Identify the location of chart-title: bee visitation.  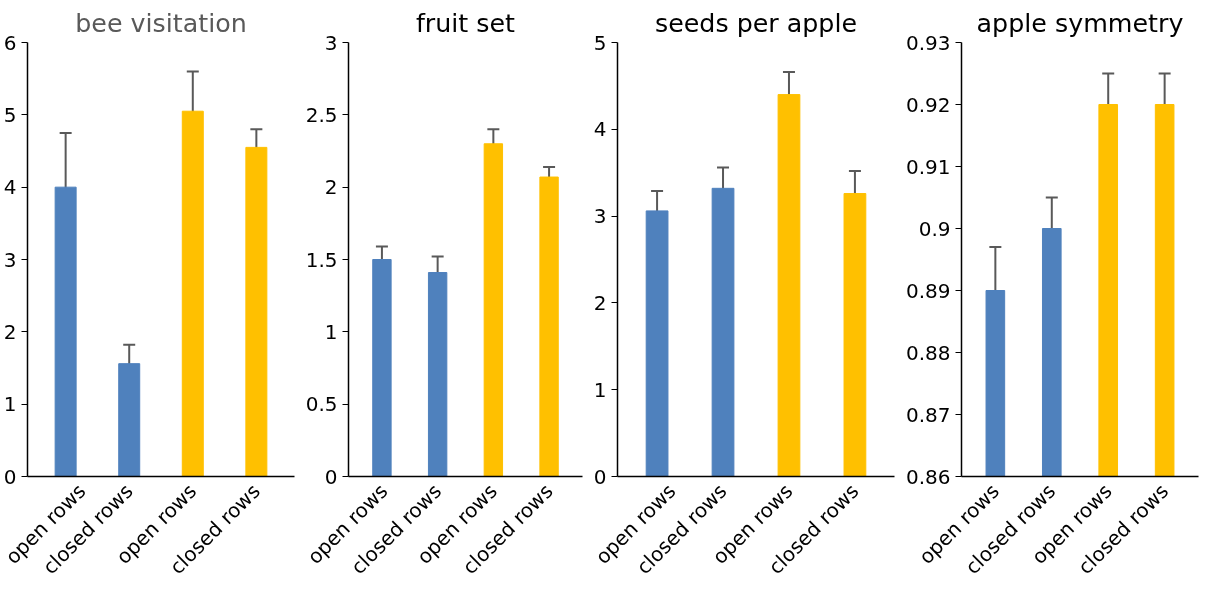
(161, 22).